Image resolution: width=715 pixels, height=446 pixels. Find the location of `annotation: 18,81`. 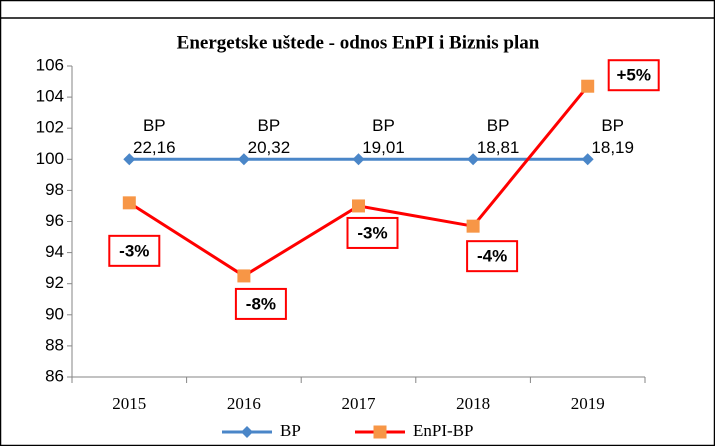

annotation: 18,81 is located at coordinates (498, 147).